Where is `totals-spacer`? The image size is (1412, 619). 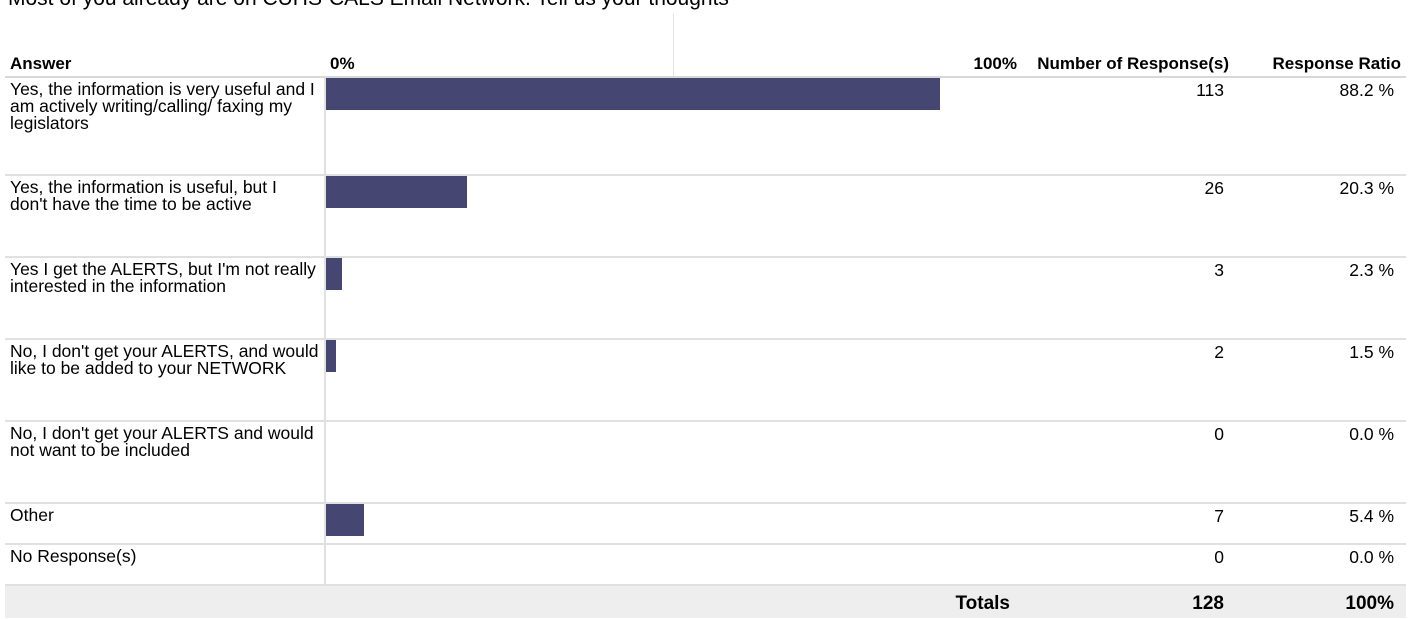
totals-spacer is located at coordinates (165, 601).